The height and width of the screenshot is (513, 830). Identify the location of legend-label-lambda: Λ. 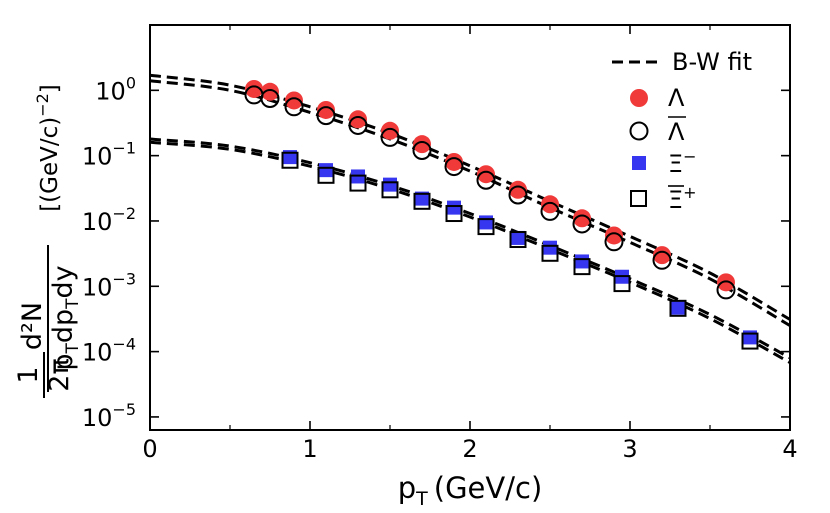
(676, 98).